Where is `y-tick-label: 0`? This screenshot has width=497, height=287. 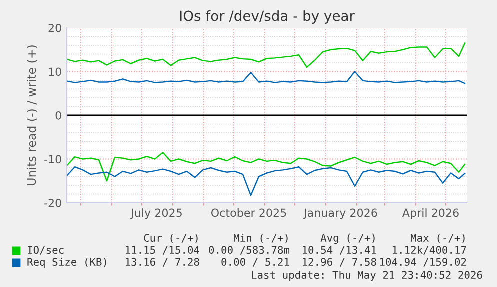 y-tick-label: 0 is located at coordinates (59, 115).